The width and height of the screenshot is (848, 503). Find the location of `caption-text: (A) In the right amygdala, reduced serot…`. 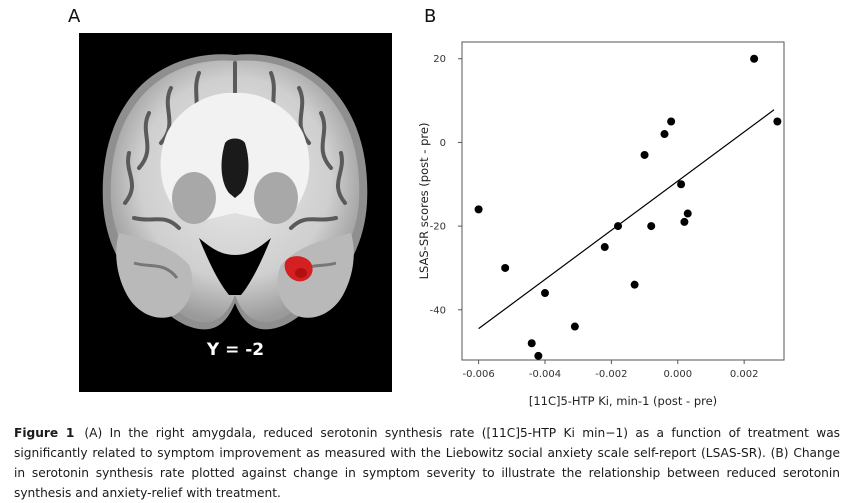

caption-text: (A) In the right amygdala, reduced serot… is located at coordinates (427, 463).